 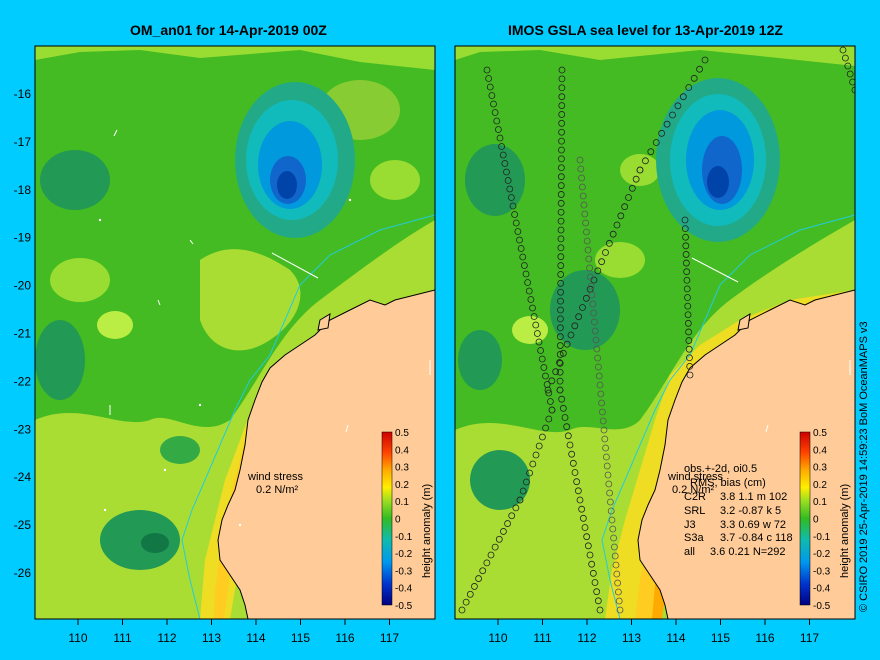 I want to click on x-tick-label: 113, so click(x=211, y=638).